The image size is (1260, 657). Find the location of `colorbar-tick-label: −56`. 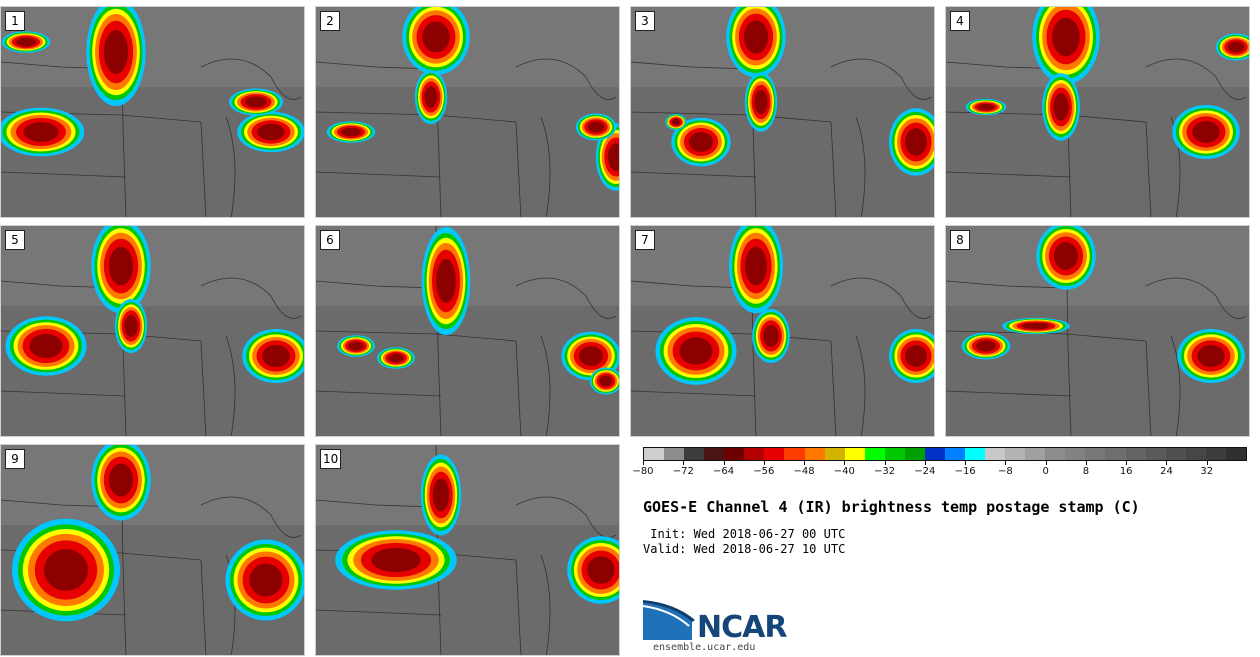

colorbar-tick-label: −56 is located at coordinates (764, 471).